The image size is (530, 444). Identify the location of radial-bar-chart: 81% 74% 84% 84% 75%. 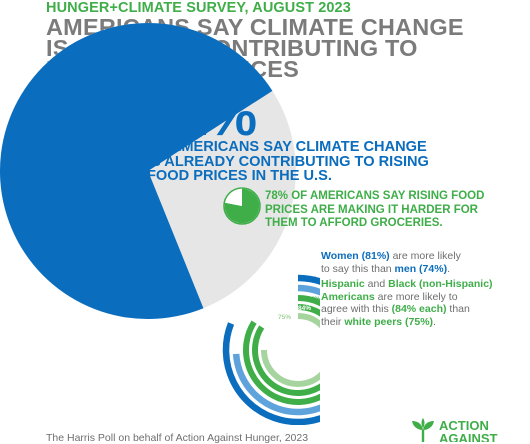
(271, 349).